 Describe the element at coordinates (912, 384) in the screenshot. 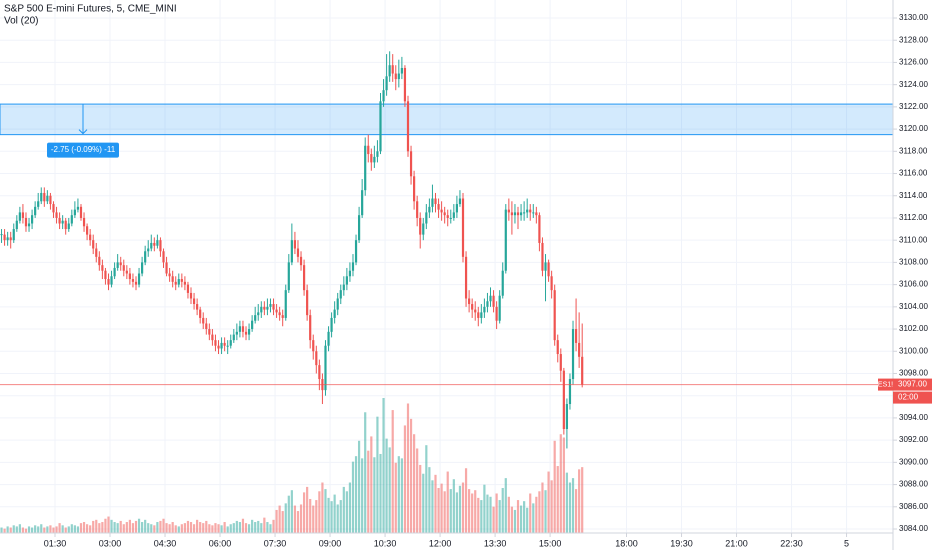

I see `price-tag-box` at that location.